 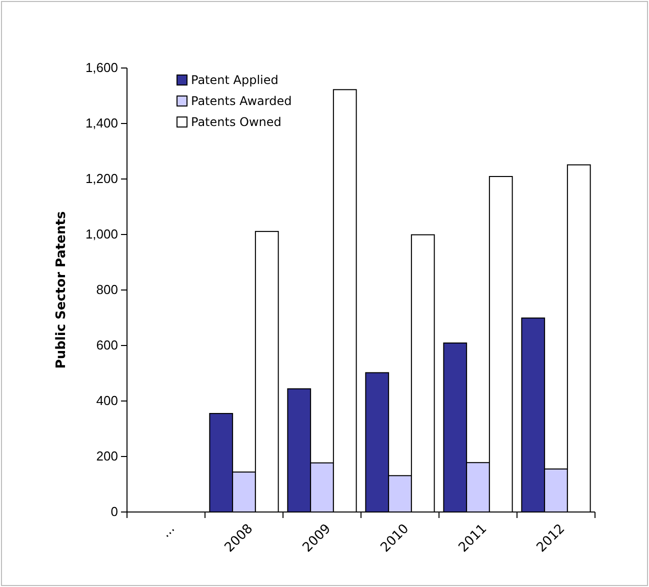 I want to click on y-axis-title: Public Sector Patents, so click(x=61, y=290).